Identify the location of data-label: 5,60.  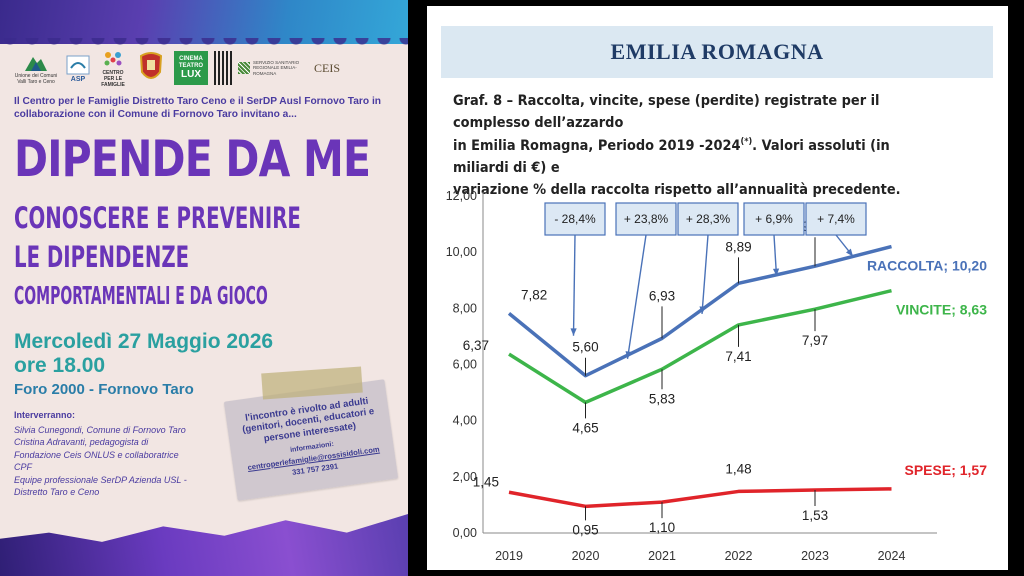
(585, 347).